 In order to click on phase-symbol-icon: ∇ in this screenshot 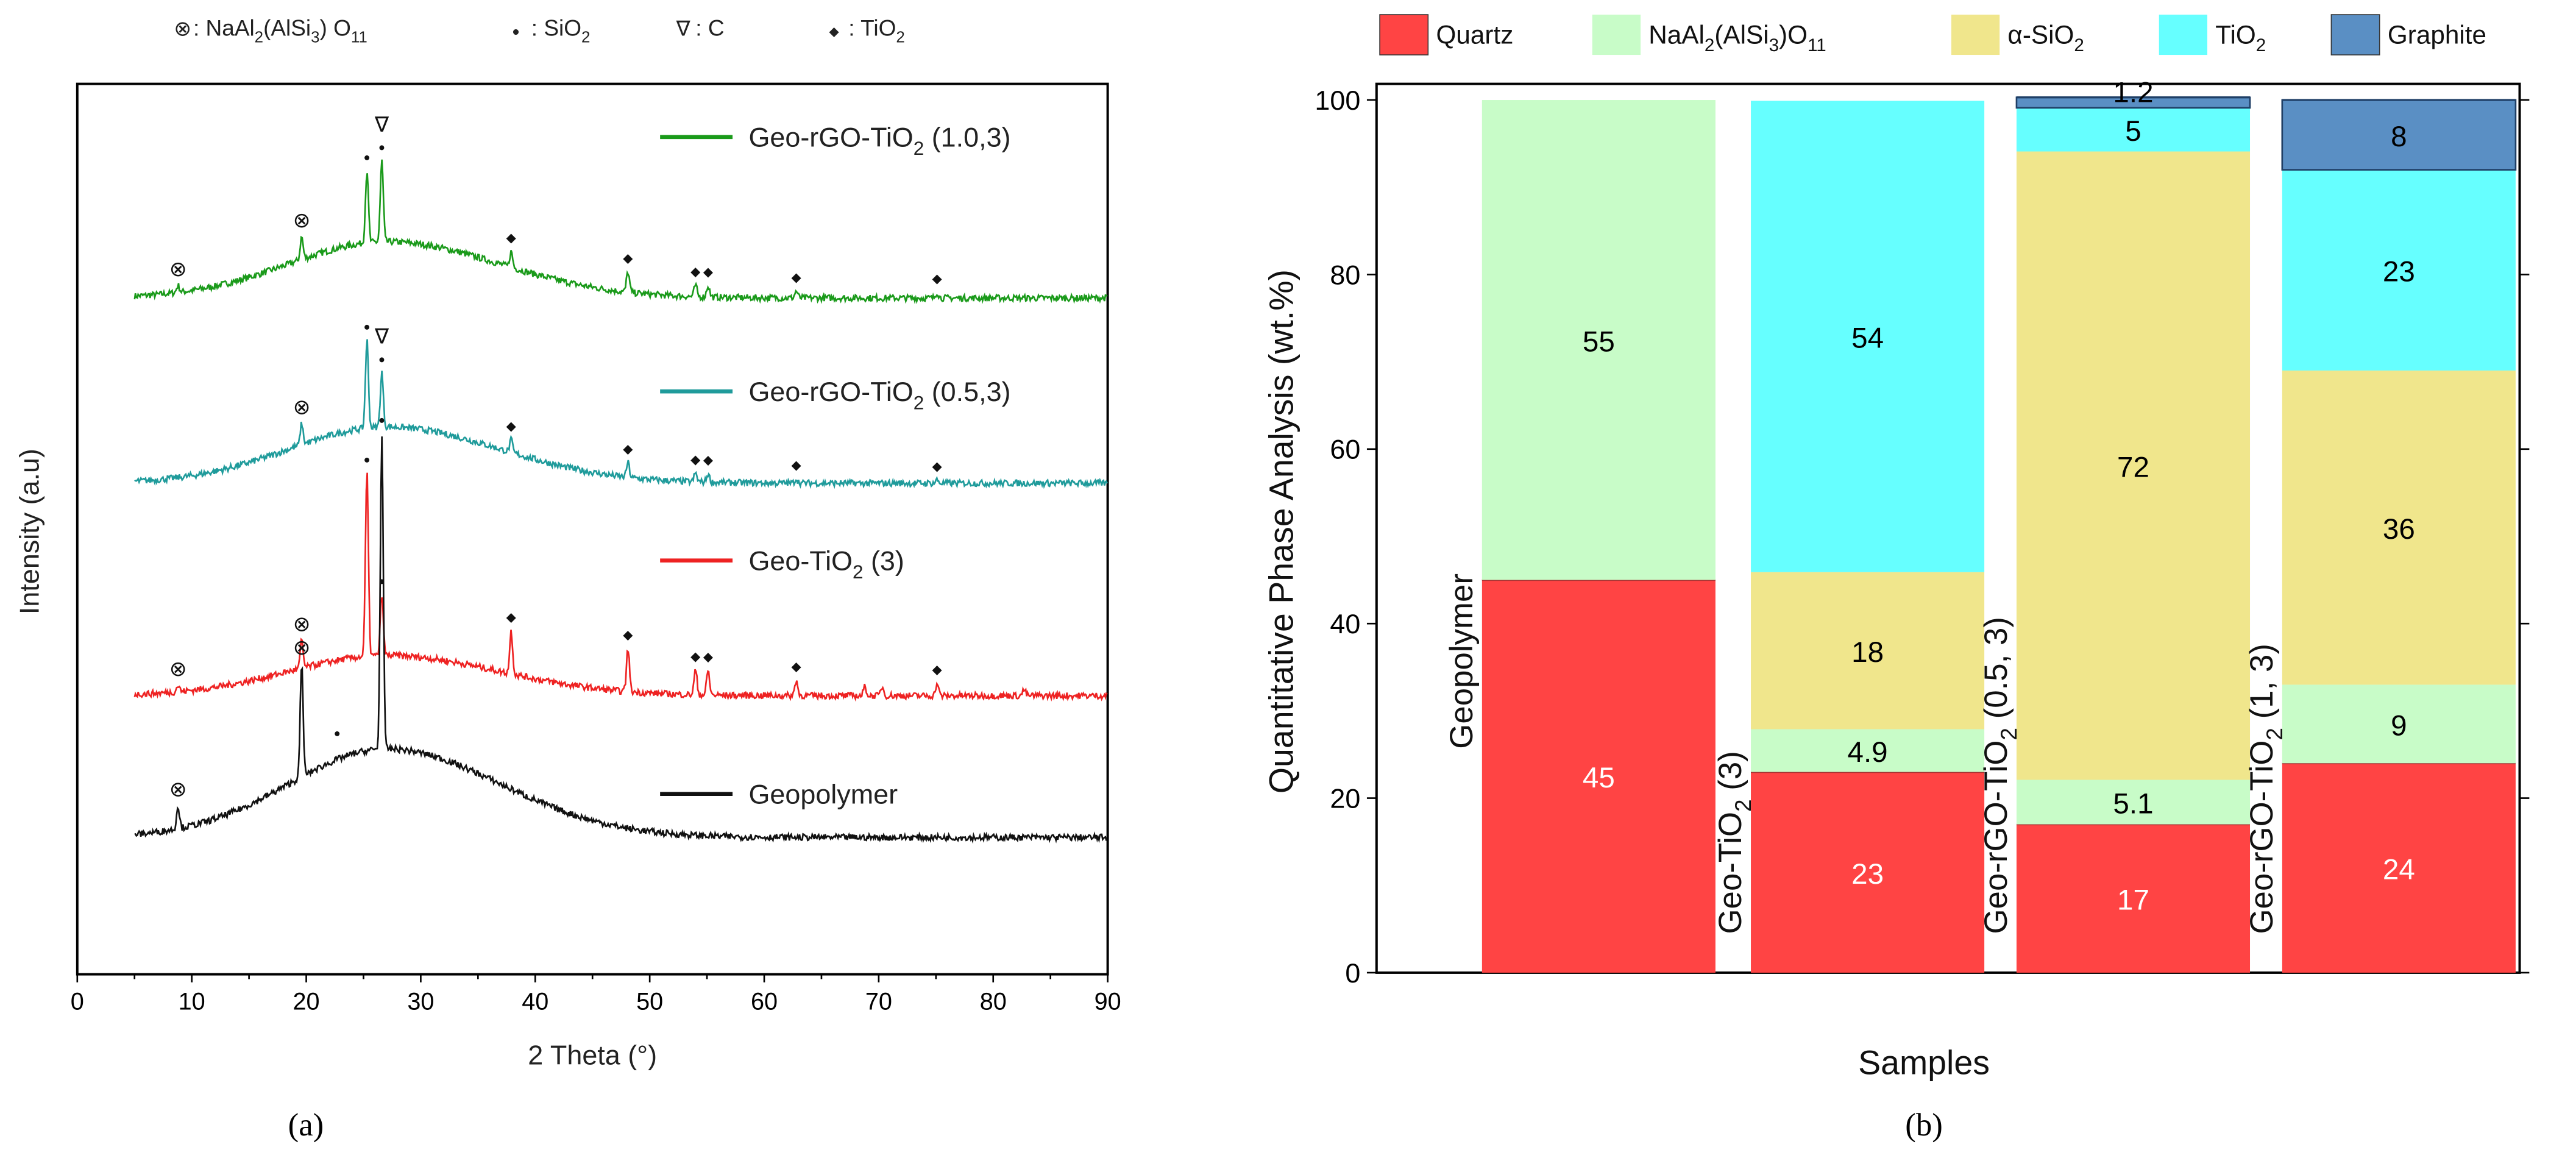, I will do `click(683, 28)`.